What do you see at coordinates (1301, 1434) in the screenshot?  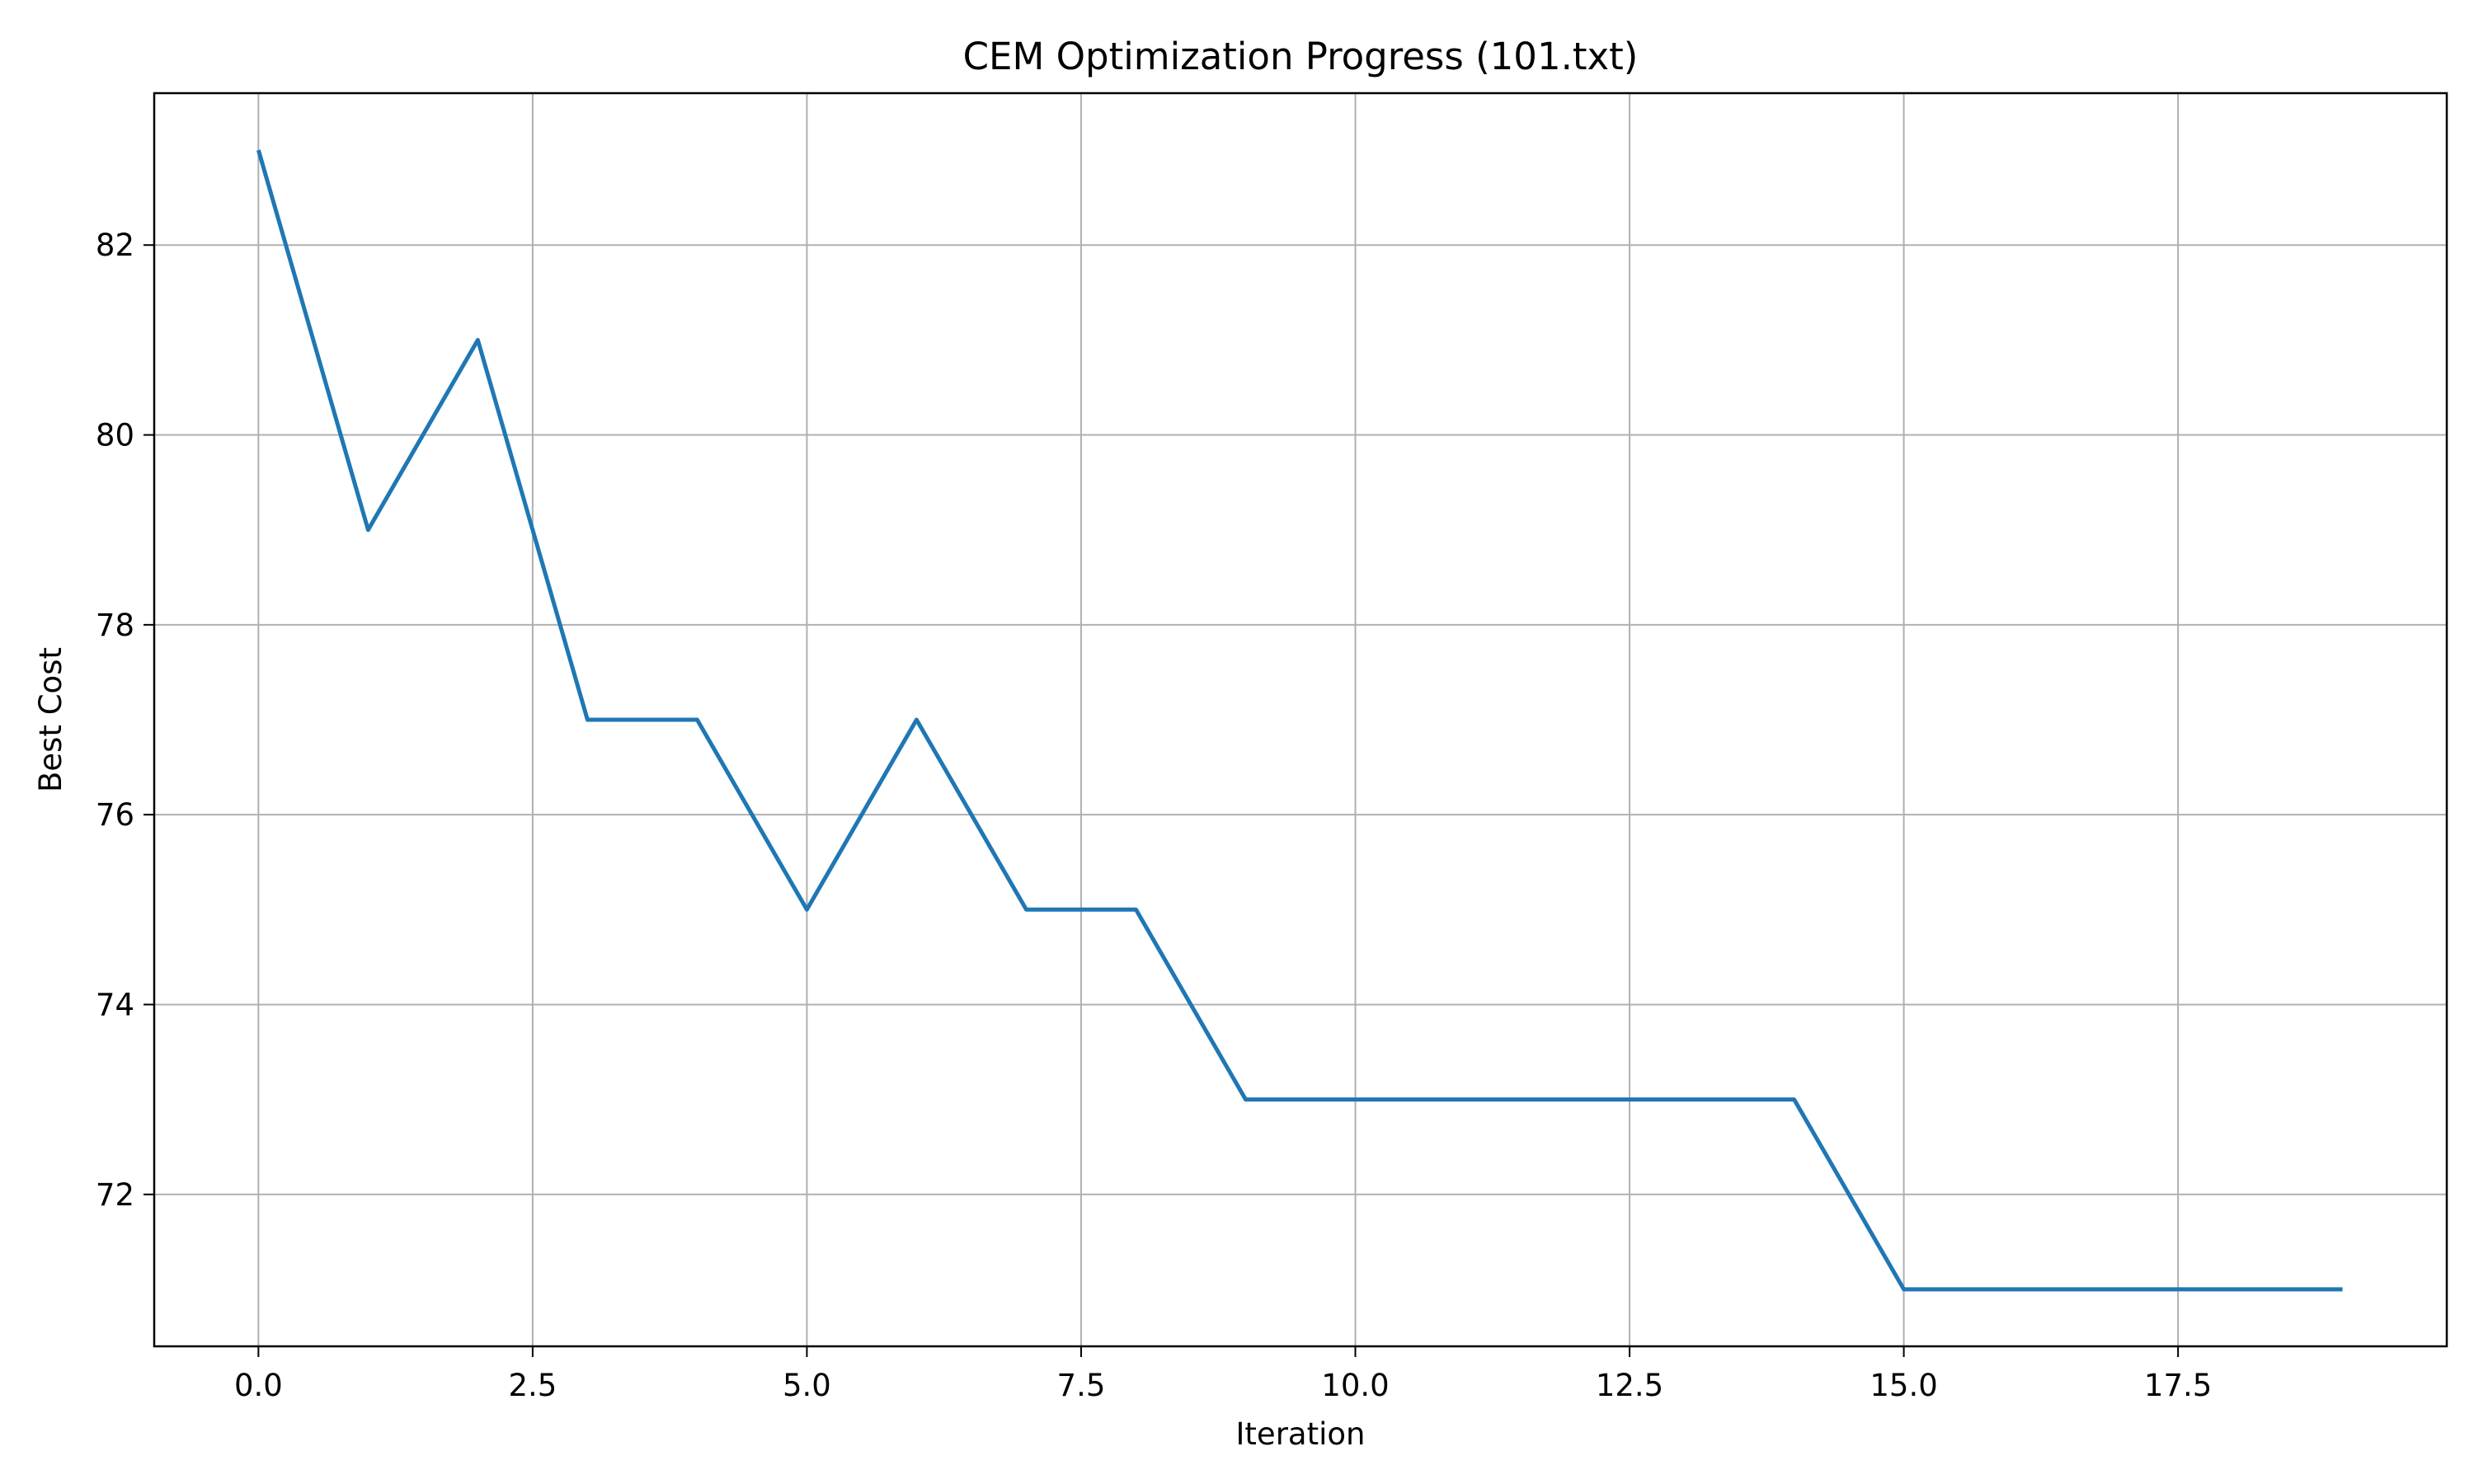 I see `x-axis-label: Iteration` at bounding box center [1301, 1434].